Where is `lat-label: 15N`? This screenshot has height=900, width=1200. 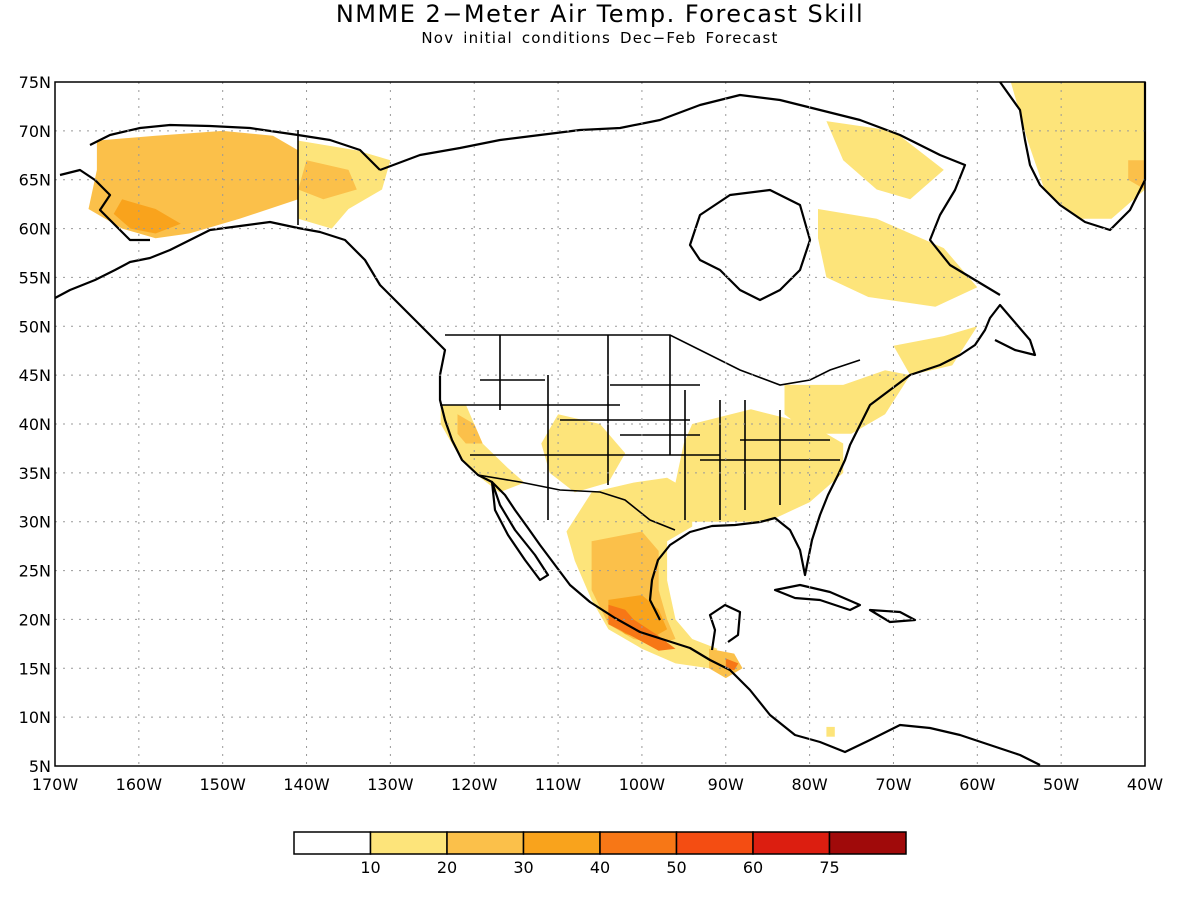 lat-label: 15N is located at coordinates (35, 668).